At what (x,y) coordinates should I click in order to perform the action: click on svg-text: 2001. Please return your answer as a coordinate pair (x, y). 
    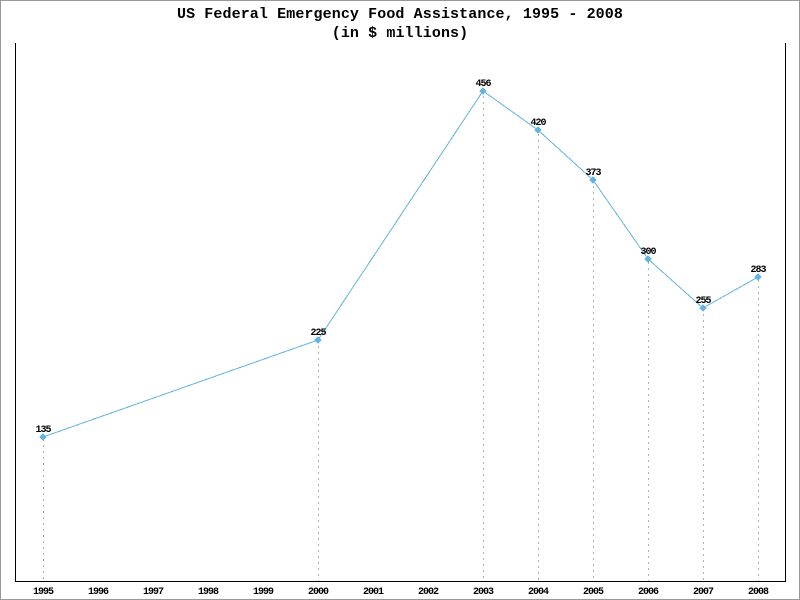
    Looking at the image, I should click on (373, 592).